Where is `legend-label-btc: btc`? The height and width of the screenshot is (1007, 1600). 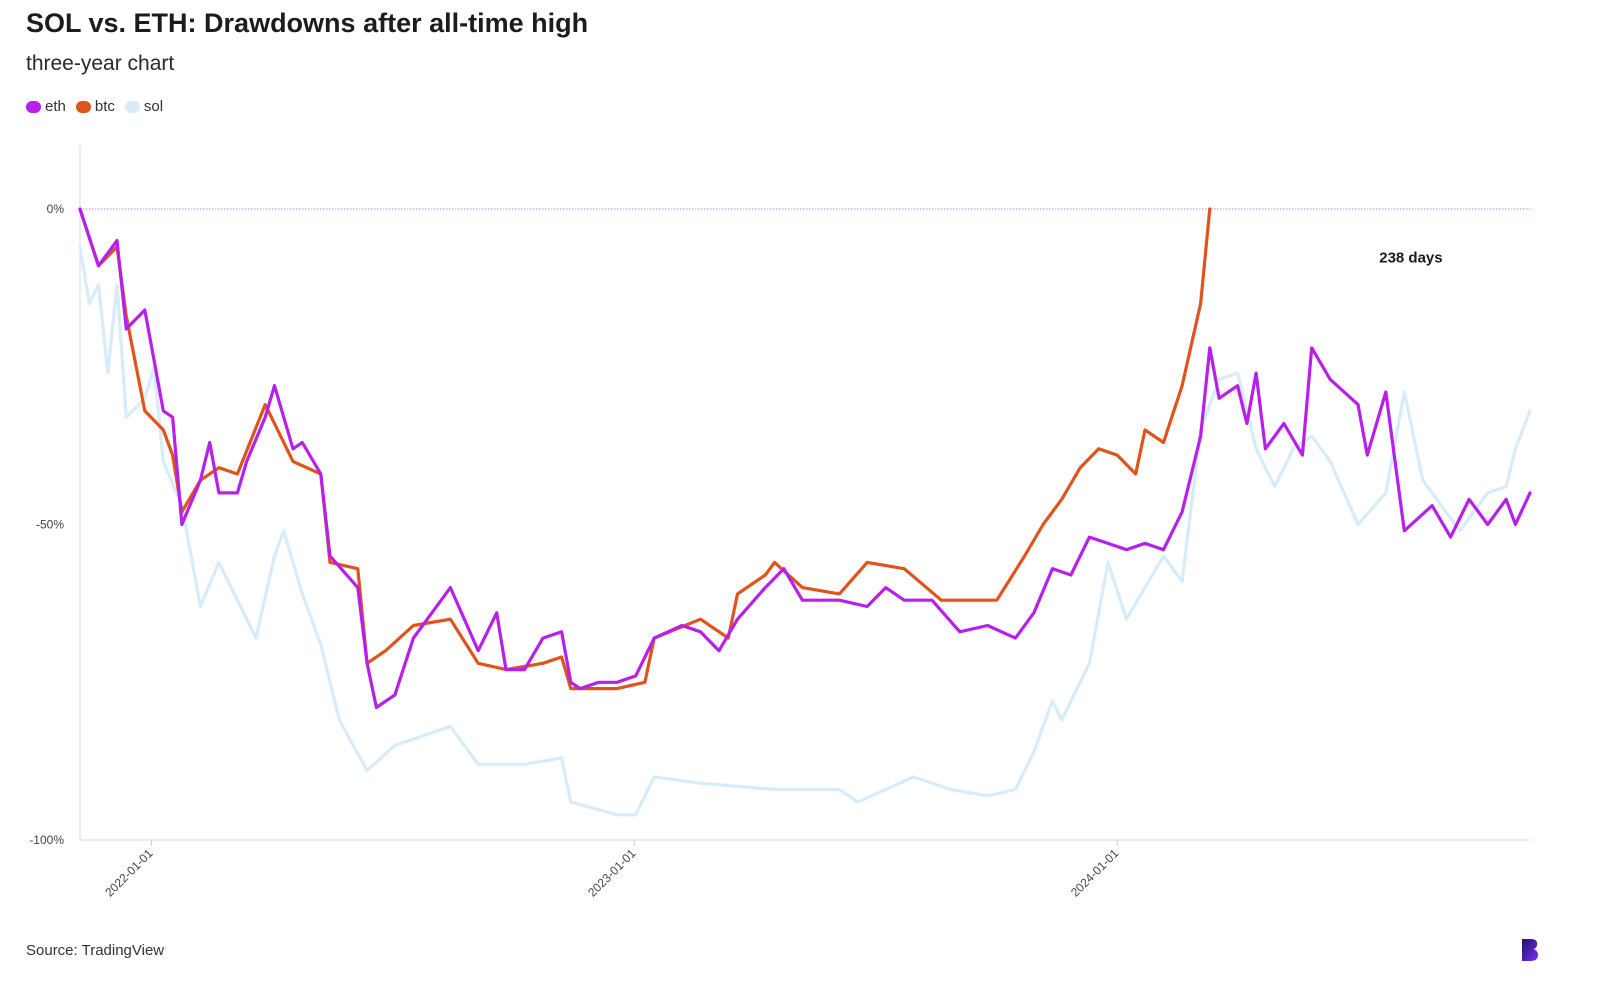
legend-label-btc: btc is located at coordinates (104, 106).